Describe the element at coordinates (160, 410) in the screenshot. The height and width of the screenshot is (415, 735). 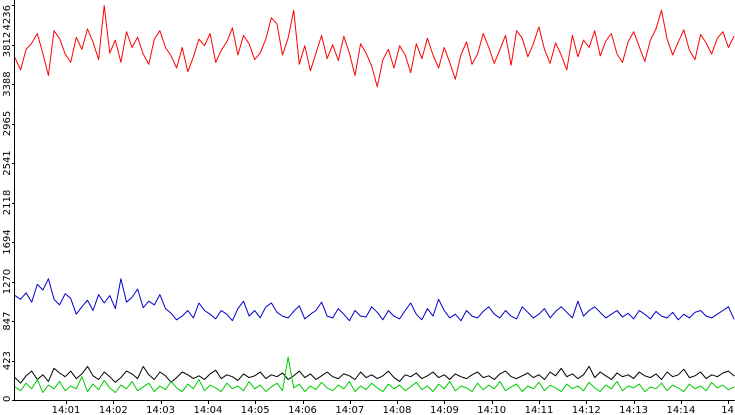
I see `x-tick-label: 14:03` at that location.